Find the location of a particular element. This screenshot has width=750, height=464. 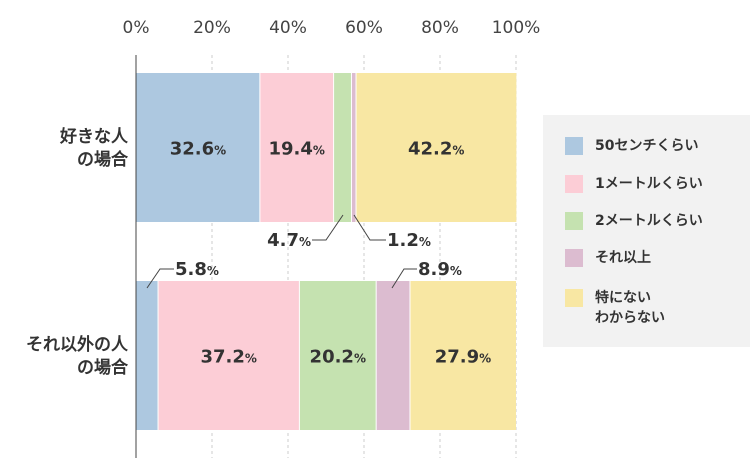

data-label: 19.4% is located at coordinates (297, 149).